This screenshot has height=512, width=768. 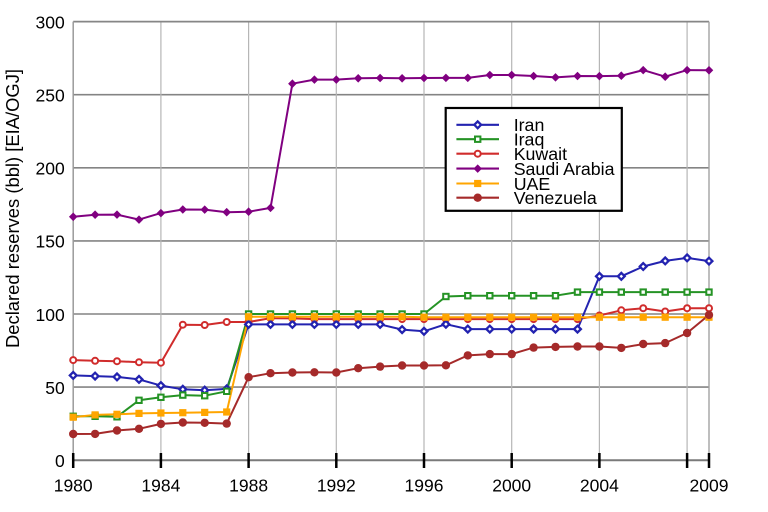 What do you see at coordinates (49, 96) in the screenshot?
I see `svg-text: 250` at bounding box center [49, 96].